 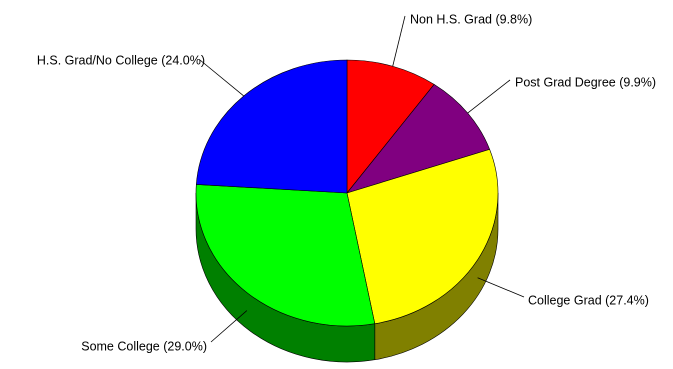 What do you see at coordinates (588, 300) in the screenshot?
I see `slice-label-3: College Grad (27.4%)` at bounding box center [588, 300].